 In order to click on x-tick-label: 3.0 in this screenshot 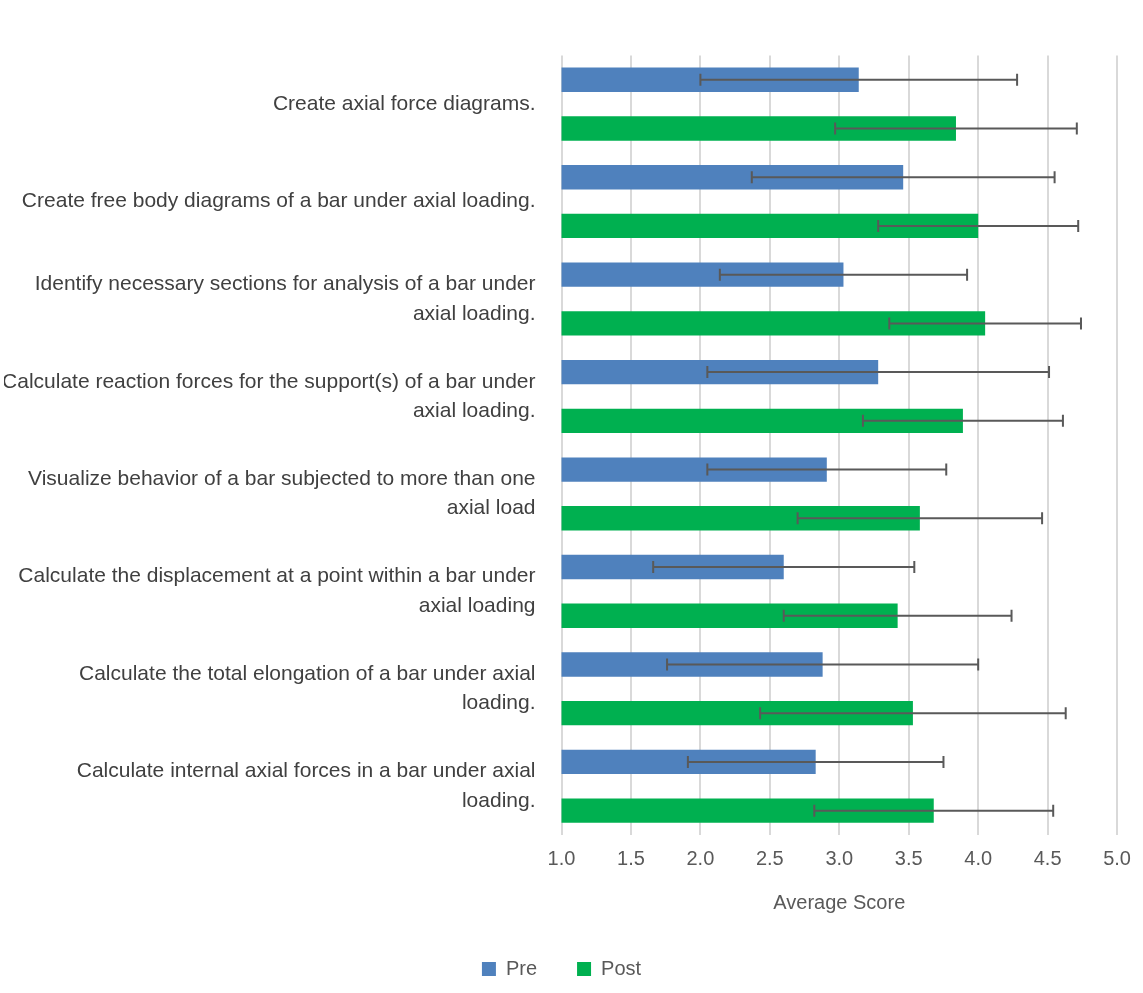, I will do `click(839, 857)`.